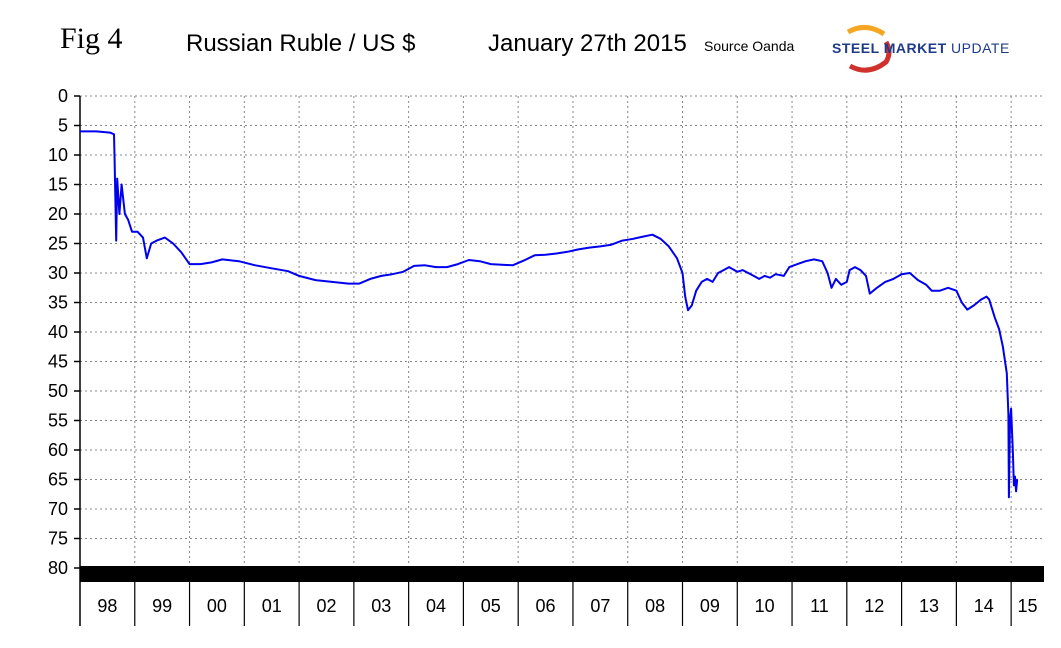 This screenshot has height=648, width=1061. I want to click on y-tick-label: 15, so click(58, 185).